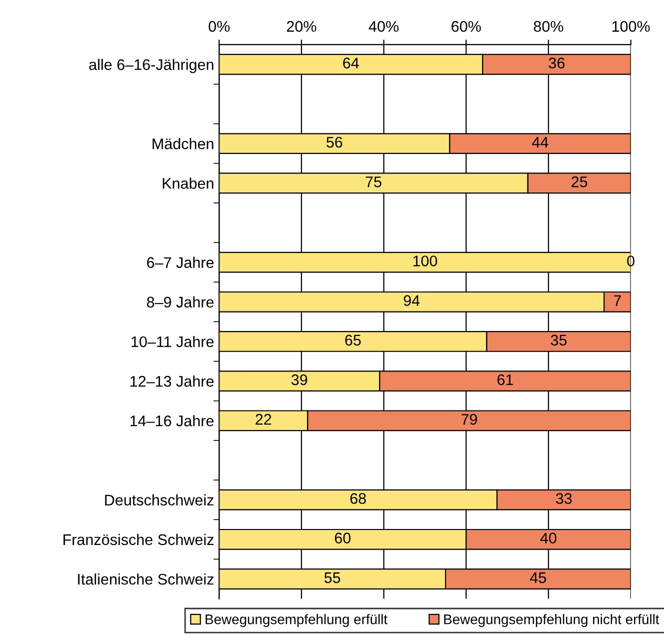  I want to click on data-label: 35, so click(558, 340).